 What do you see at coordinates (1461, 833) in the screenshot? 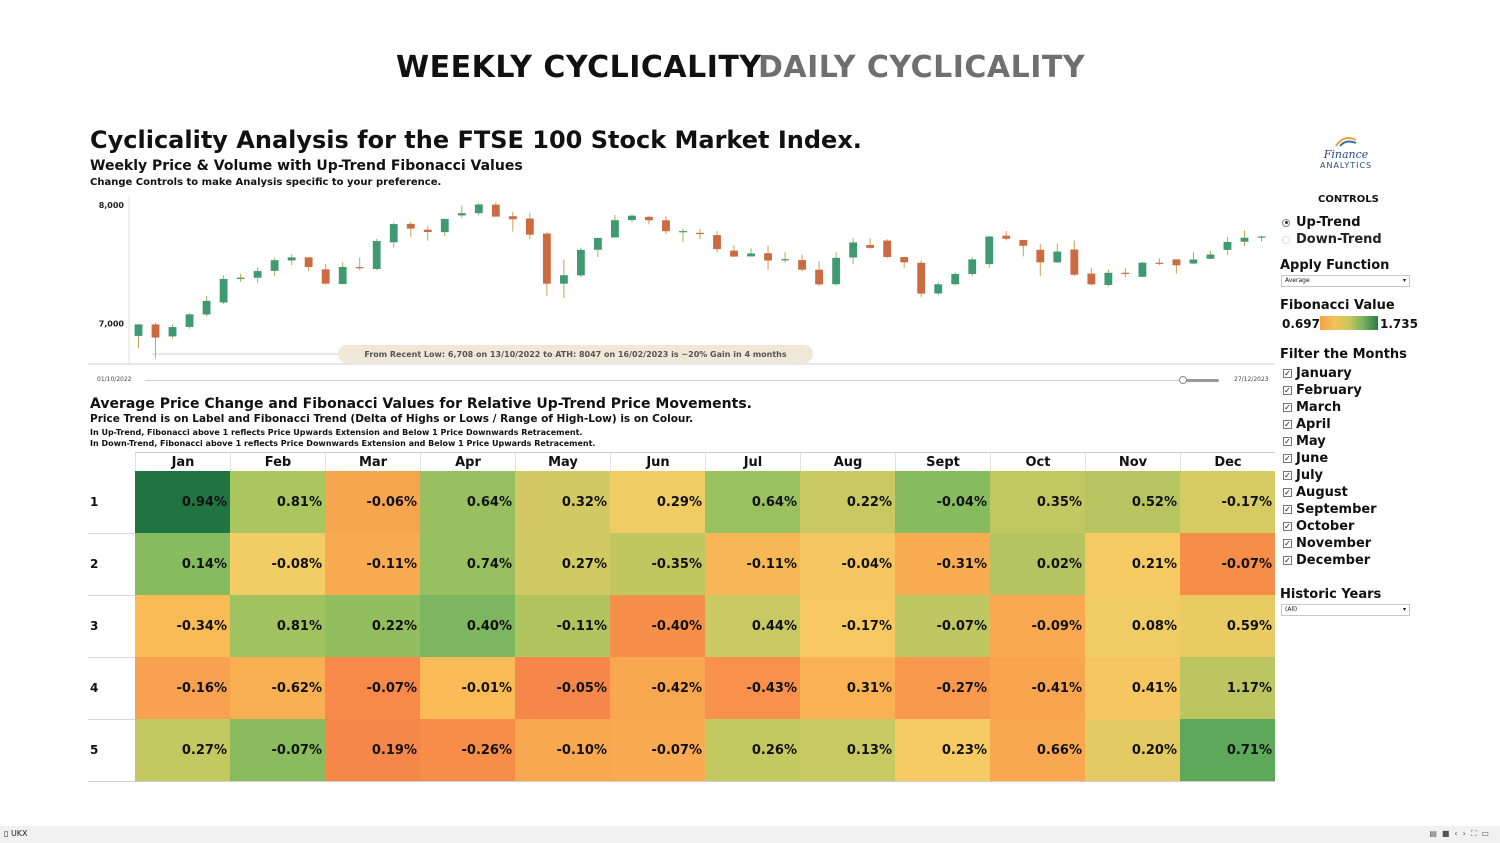
I see `footer-toolbar-icons: ▤■‹›⛶▭` at bounding box center [1461, 833].